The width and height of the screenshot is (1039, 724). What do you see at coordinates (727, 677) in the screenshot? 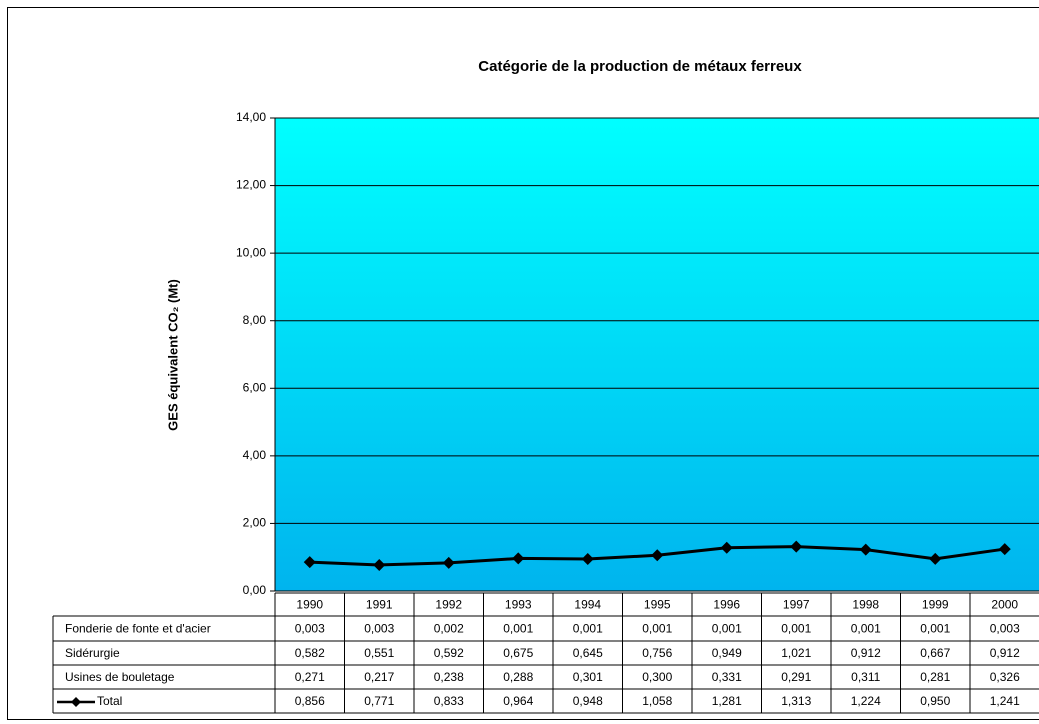
I see `table-cell: 0,331` at bounding box center [727, 677].